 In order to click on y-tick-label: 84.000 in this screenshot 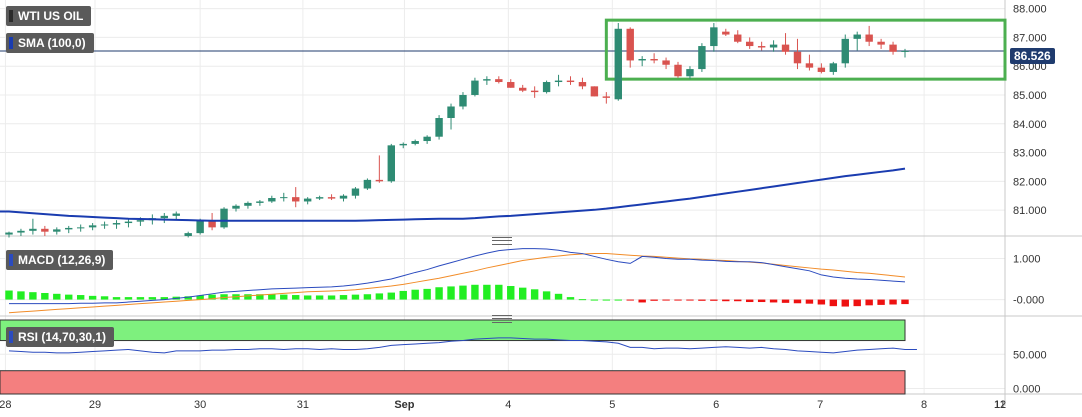, I will do `click(1030, 125)`.